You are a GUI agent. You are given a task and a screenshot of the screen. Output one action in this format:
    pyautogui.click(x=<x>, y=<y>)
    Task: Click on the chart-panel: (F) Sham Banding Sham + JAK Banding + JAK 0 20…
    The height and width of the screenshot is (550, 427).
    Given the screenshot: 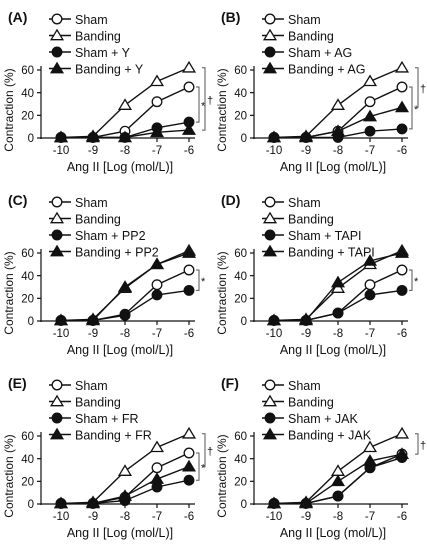 What is the action you would take?
    pyautogui.click(x=320, y=457)
    